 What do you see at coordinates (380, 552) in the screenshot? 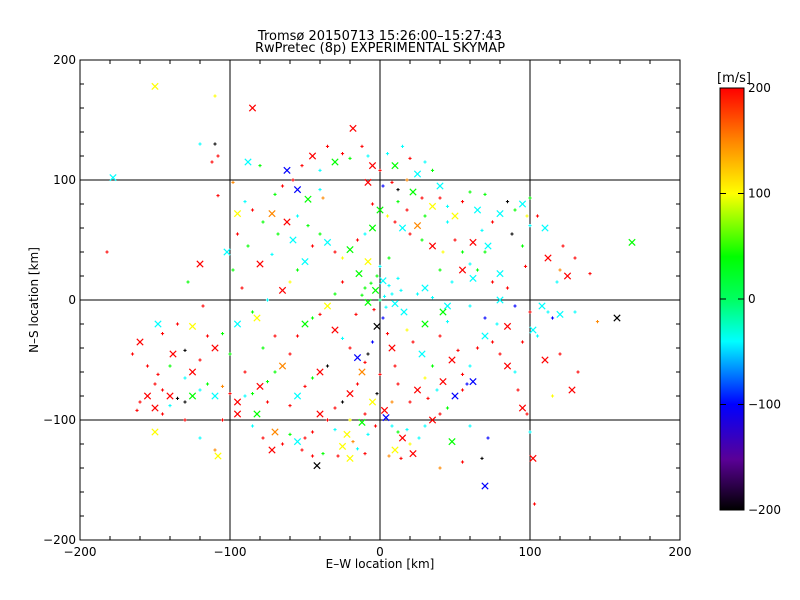
I see `x-tick-label: 0` at bounding box center [380, 552].